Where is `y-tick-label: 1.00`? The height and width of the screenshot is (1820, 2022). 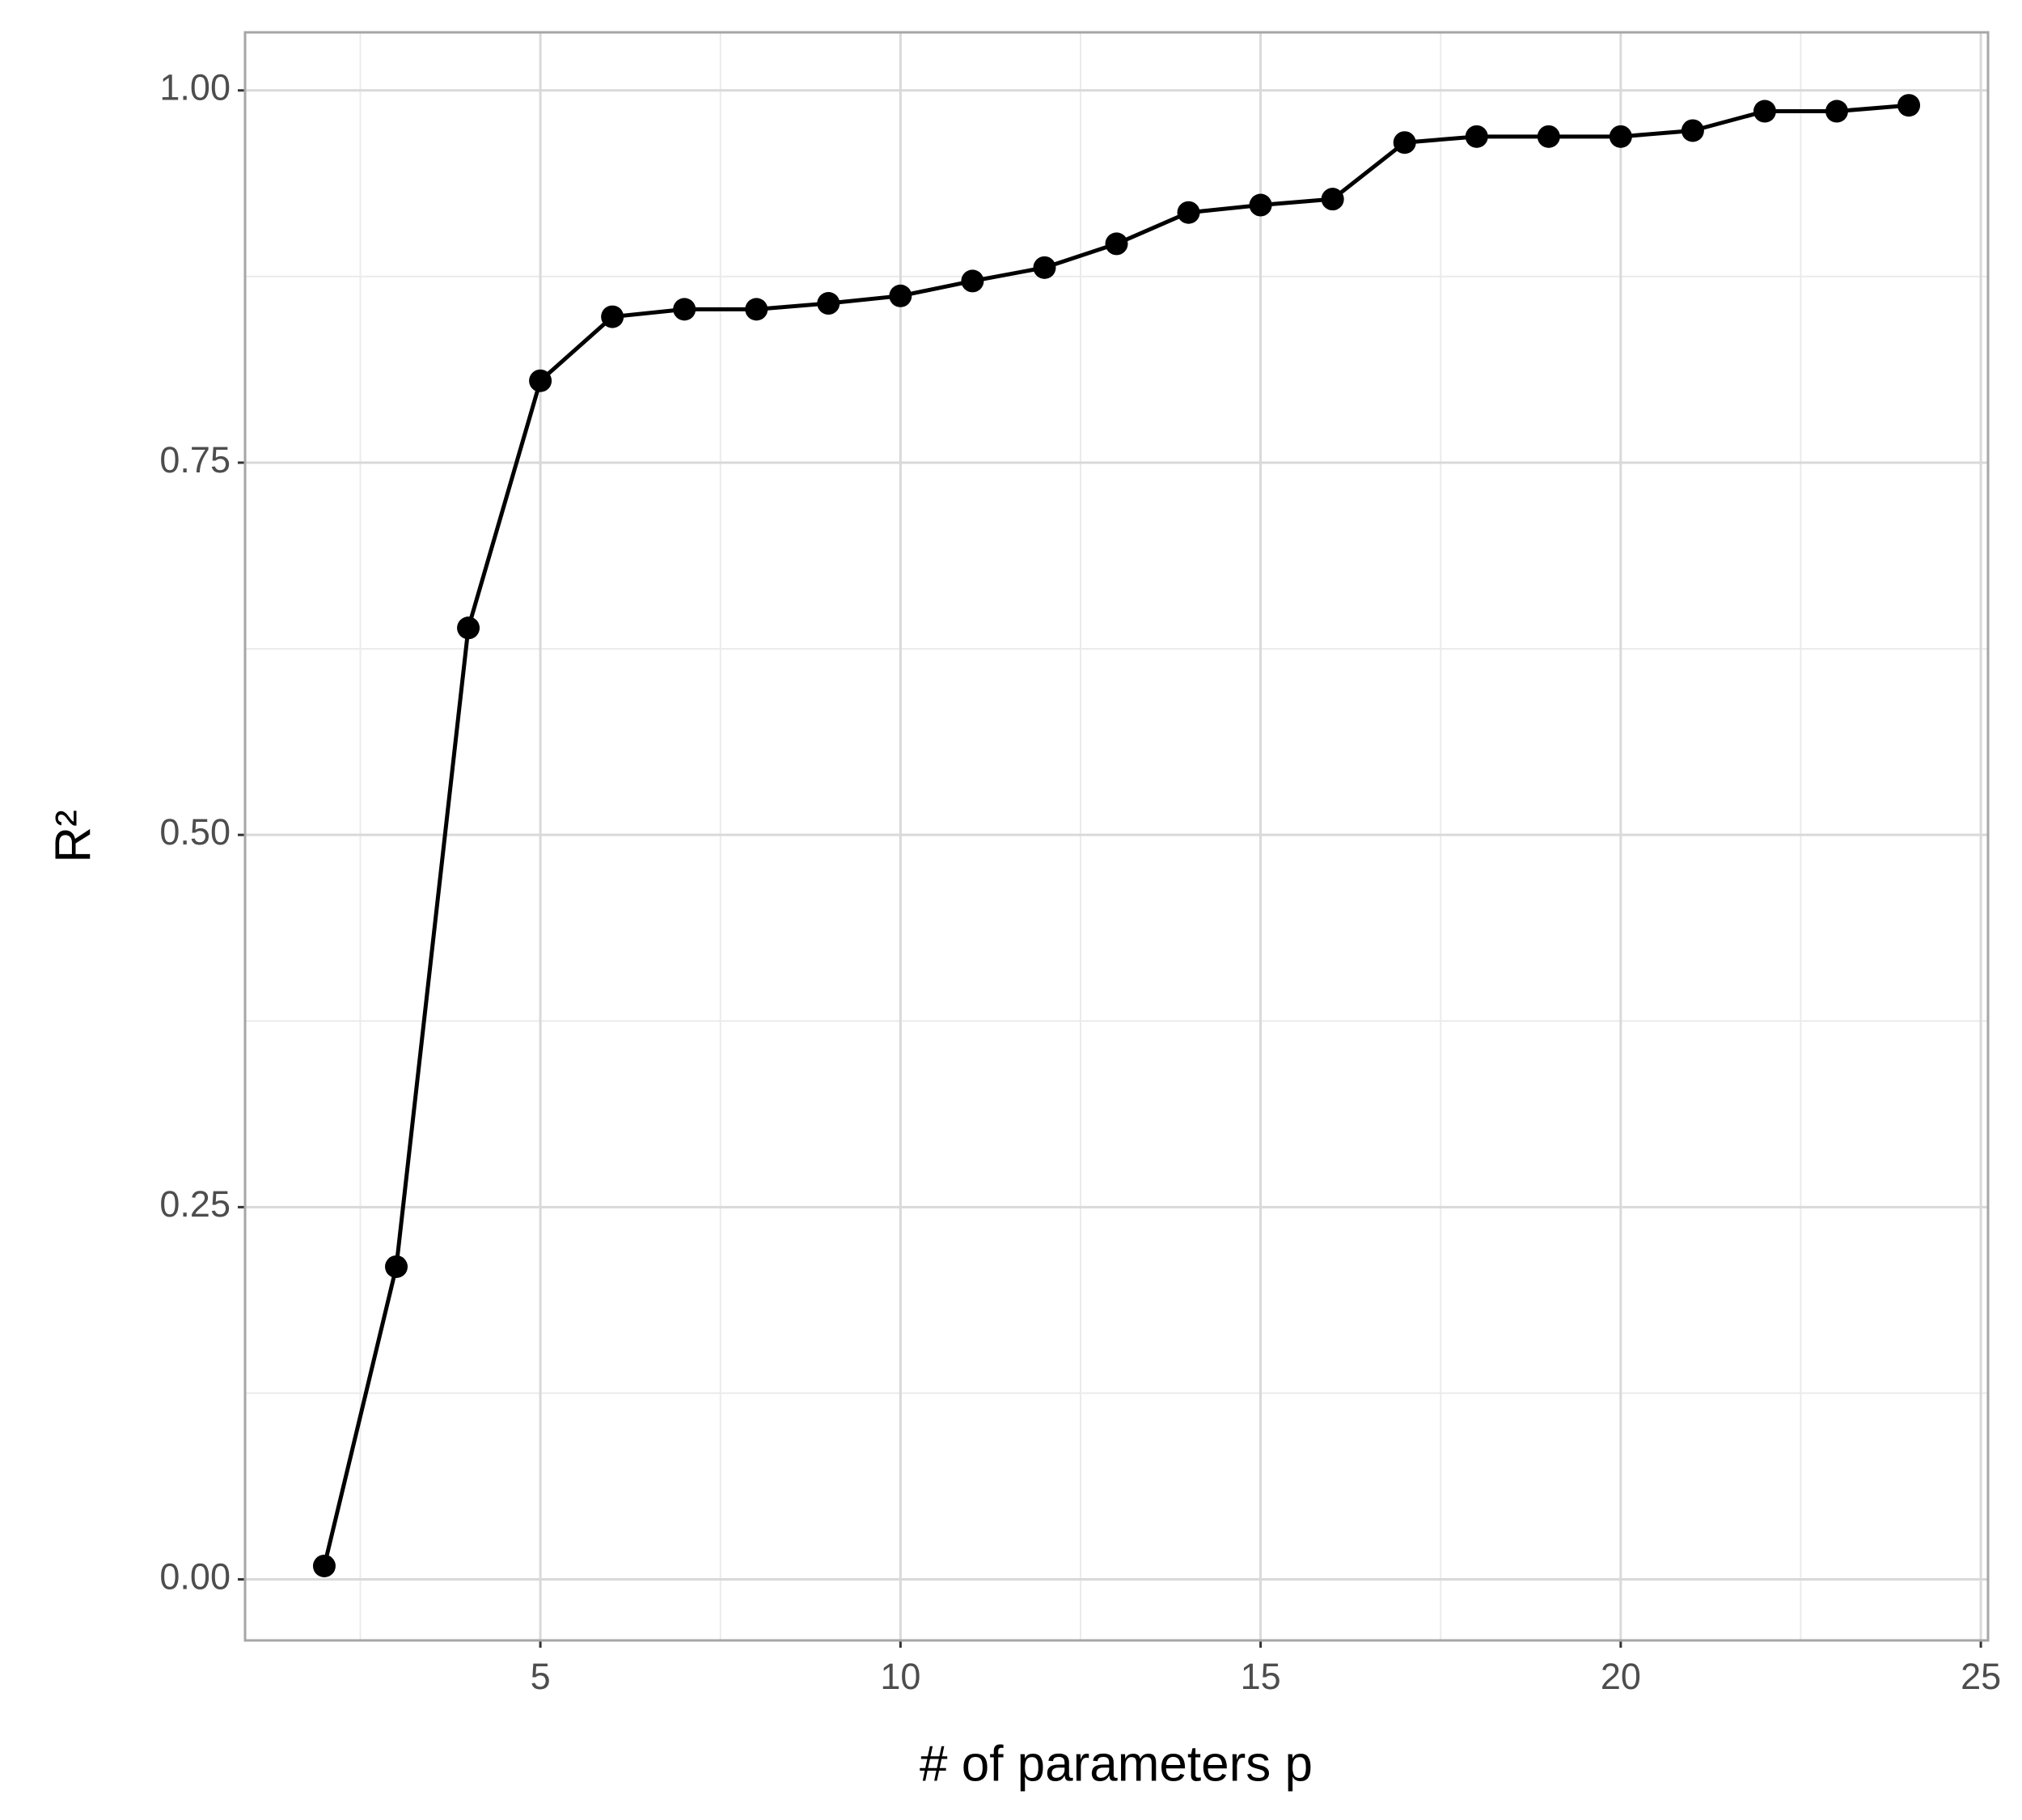 y-tick-label: 1.00 is located at coordinates (195, 88).